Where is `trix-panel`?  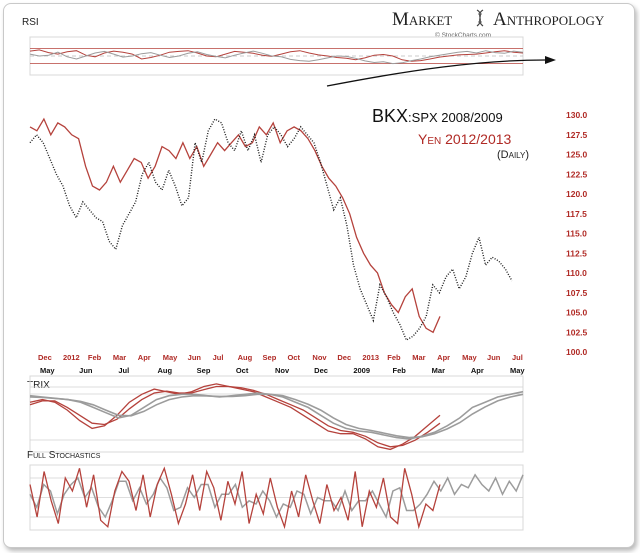
trix-panel is located at coordinates (276, 414).